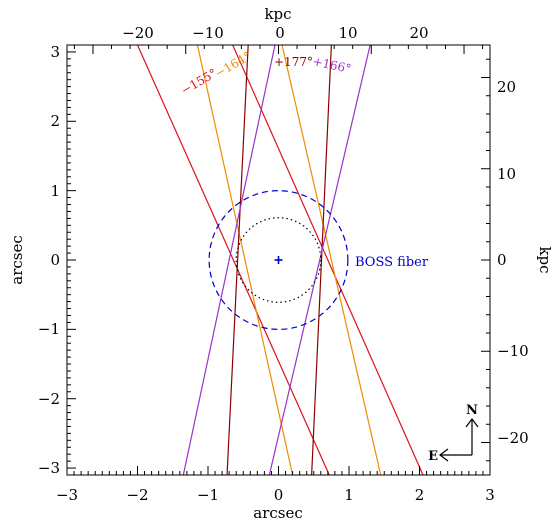 This screenshot has width=554, height=523. What do you see at coordinates (17, 260) in the screenshot?
I see `y-axis-title: arcsec` at bounding box center [17, 260].